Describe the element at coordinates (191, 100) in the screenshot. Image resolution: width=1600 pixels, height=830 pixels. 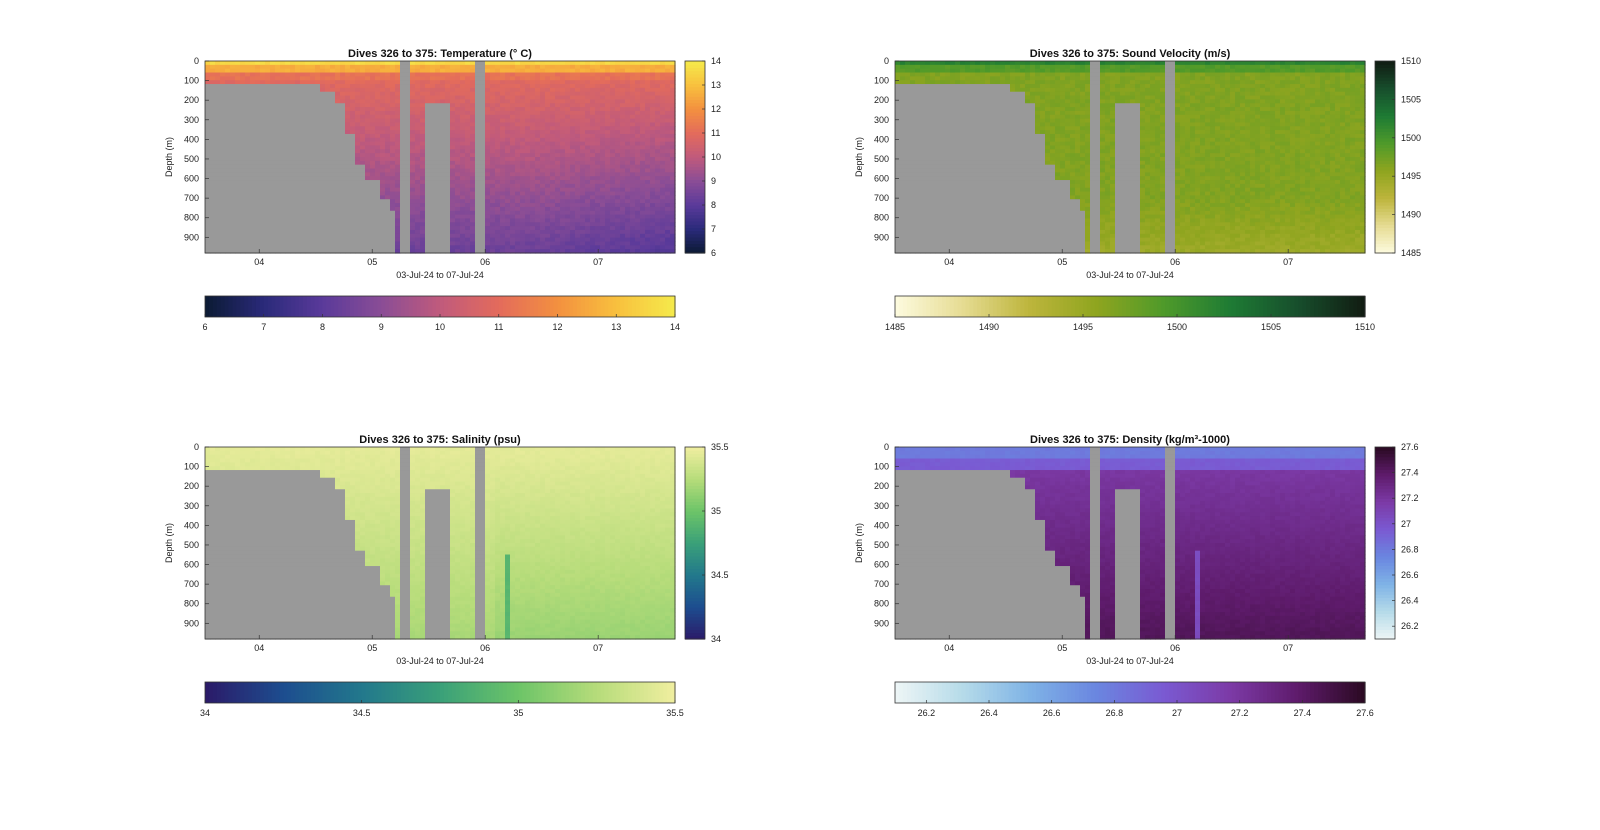
I see `y-tick-label: 200` at that location.